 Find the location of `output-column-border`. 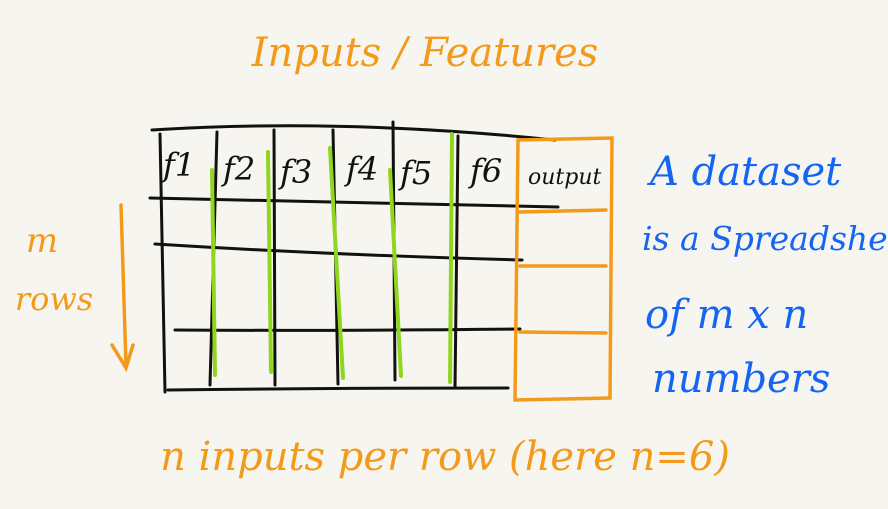

output-column-border is located at coordinates (563, 269).